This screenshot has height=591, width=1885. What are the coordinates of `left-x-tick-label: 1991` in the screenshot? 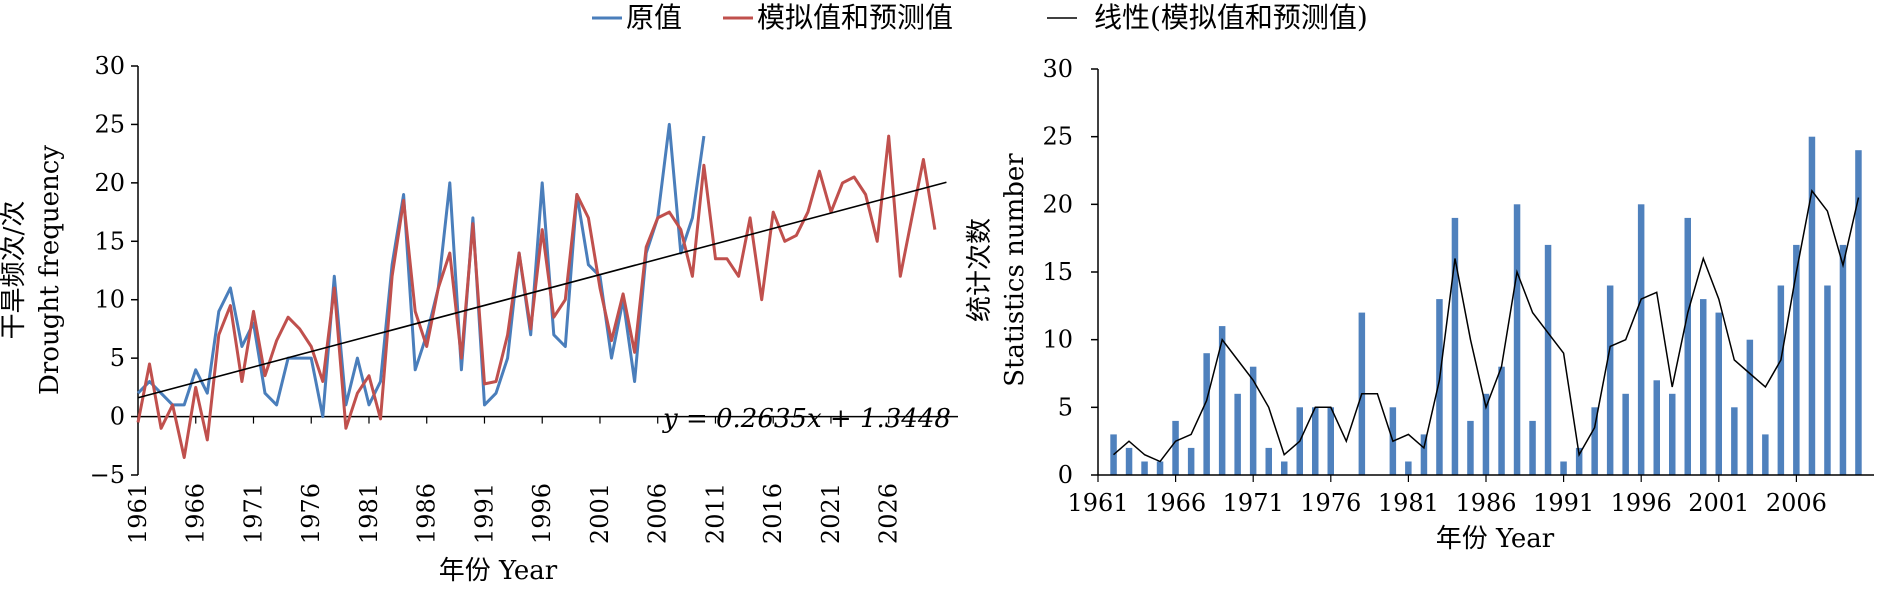 It's located at (484, 513).